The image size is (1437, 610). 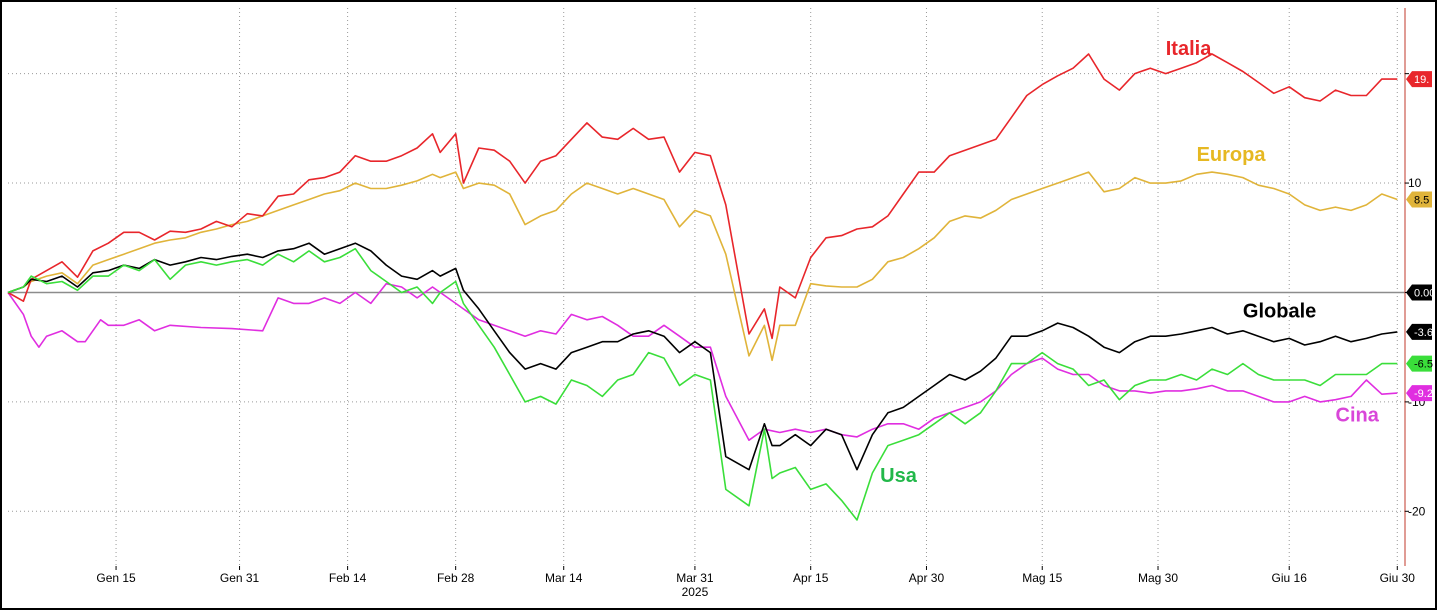 I want to click on x-tick-label: Apr 15, so click(x=811, y=578).